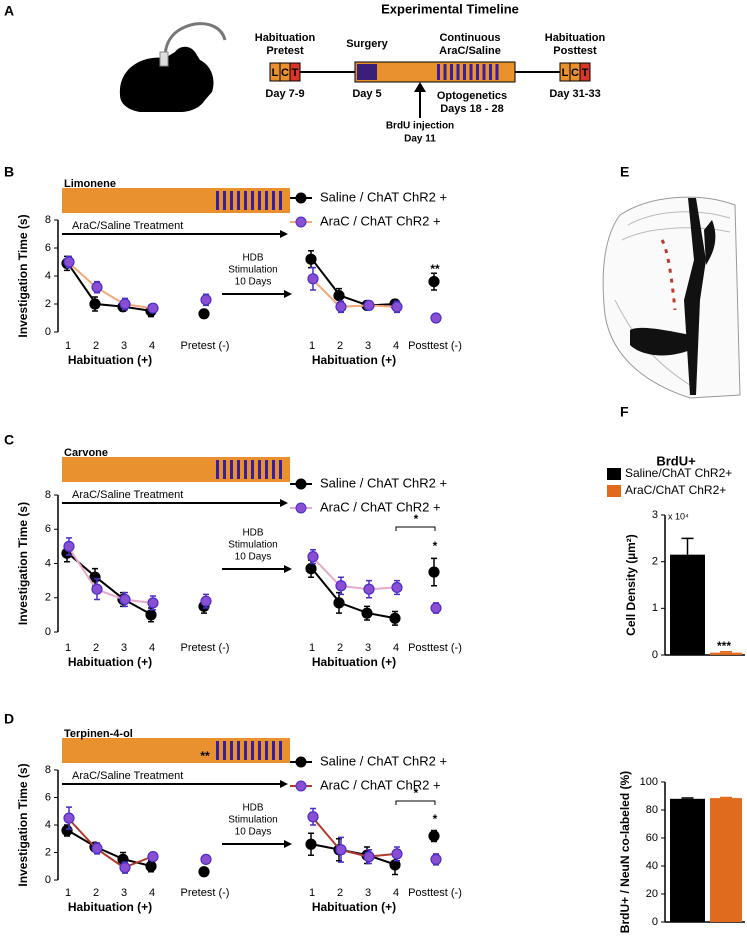 The image size is (747, 952). What do you see at coordinates (367, 44) in the screenshot?
I see `stage-label: Surgery` at bounding box center [367, 44].